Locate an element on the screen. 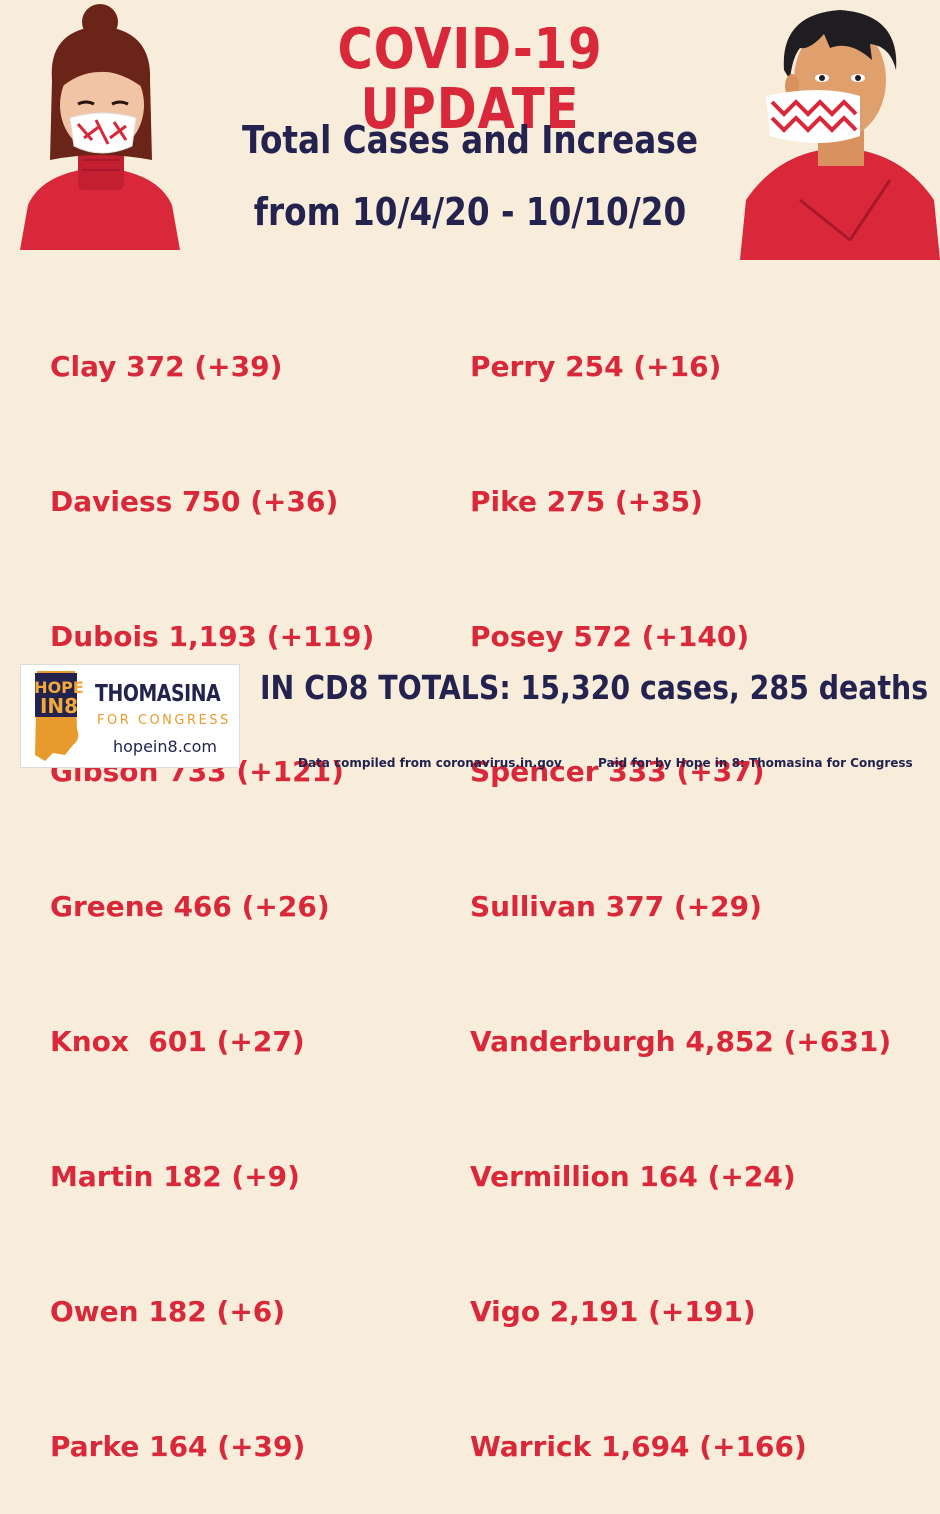 Image resolution: width=940 pixels, height=1514 pixels. logo-name: THOMASINA is located at coordinates (158, 694).